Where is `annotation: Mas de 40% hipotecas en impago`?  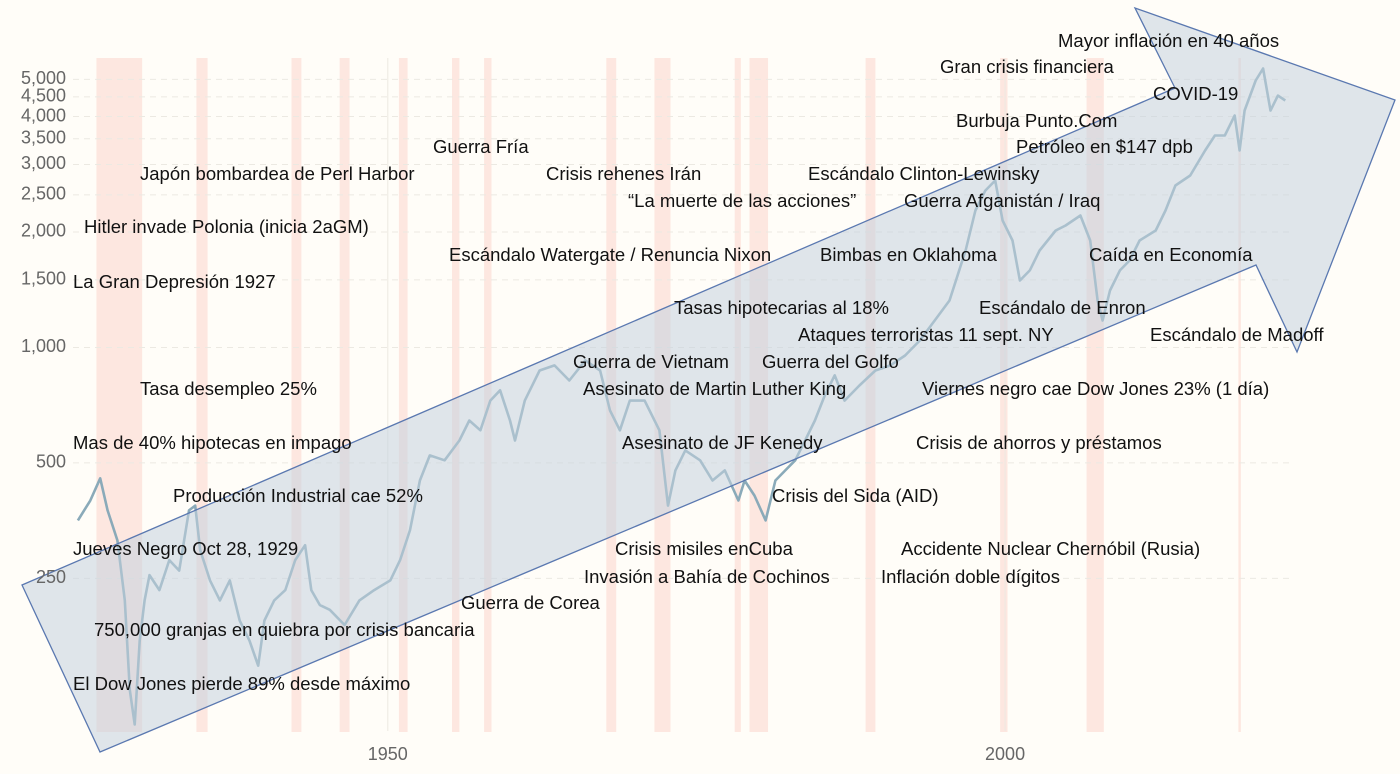 annotation: Mas de 40% hipotecas en impago is located at coordinates (212, 442).